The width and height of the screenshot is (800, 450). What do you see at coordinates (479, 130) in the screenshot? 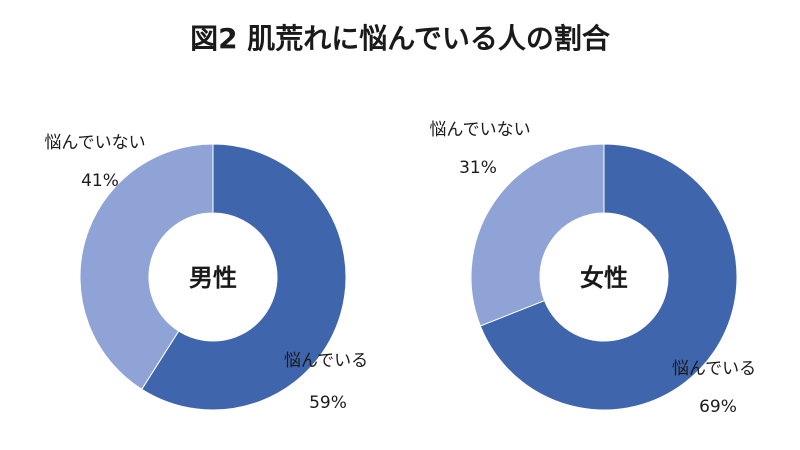
I see `slice-label-female-not-worried: 悩んでいない` at bounding box center [479, 130].